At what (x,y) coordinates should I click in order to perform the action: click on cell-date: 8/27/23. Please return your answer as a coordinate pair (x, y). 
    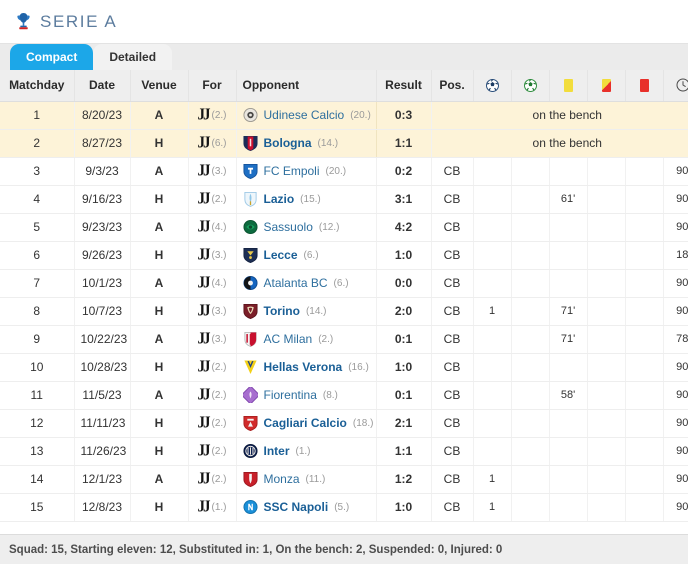
    Looking at the image, I should click on (102, 143).